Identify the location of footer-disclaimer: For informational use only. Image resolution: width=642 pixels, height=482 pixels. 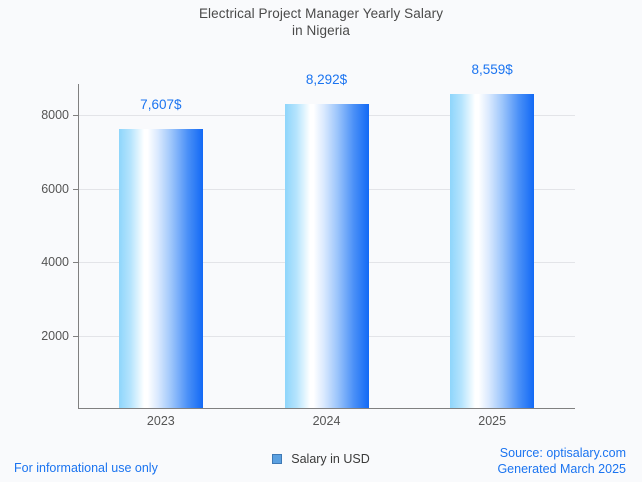
(86, 468).